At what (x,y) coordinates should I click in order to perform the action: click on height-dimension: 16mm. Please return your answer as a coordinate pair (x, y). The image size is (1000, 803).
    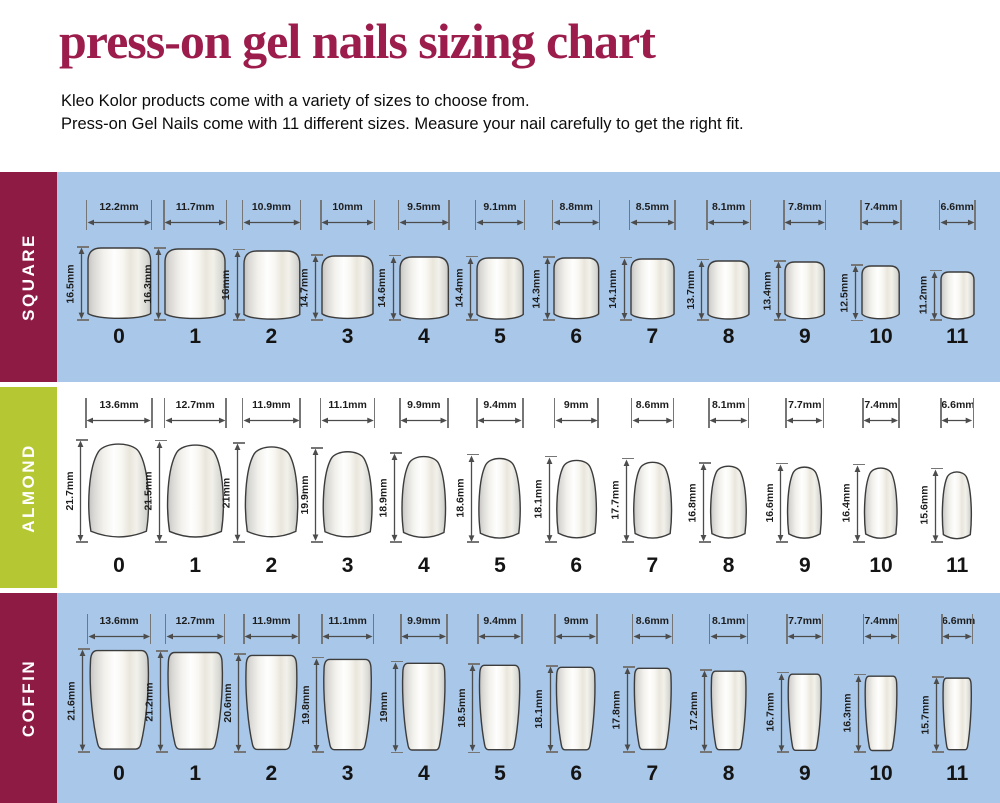
    Looking at the image, I should click on (232, 284).